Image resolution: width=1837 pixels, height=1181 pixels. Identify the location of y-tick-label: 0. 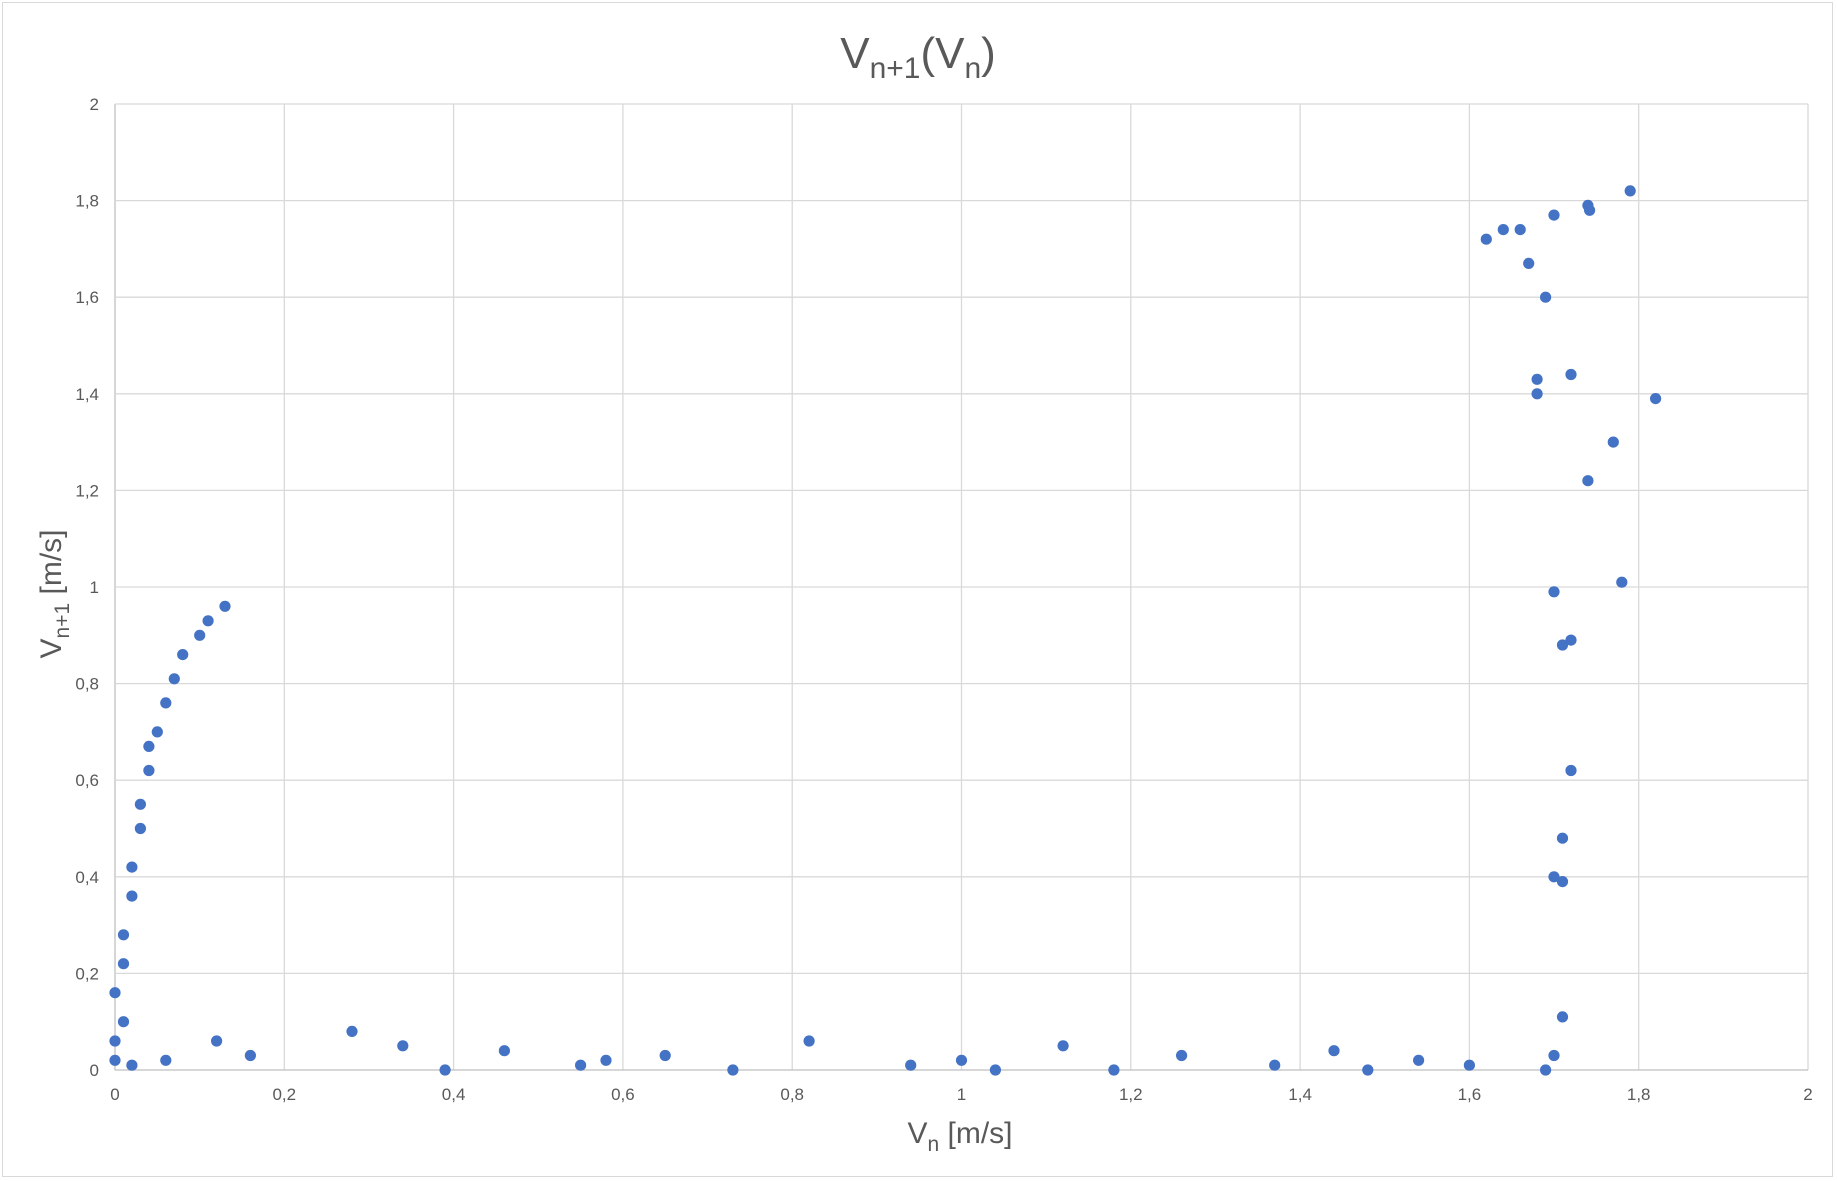
(94, 1070).